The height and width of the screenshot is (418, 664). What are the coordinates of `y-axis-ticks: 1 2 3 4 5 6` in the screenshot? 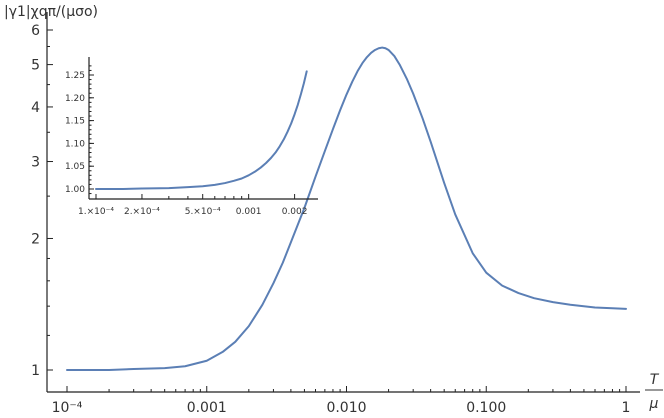 It's located at (42, 201).